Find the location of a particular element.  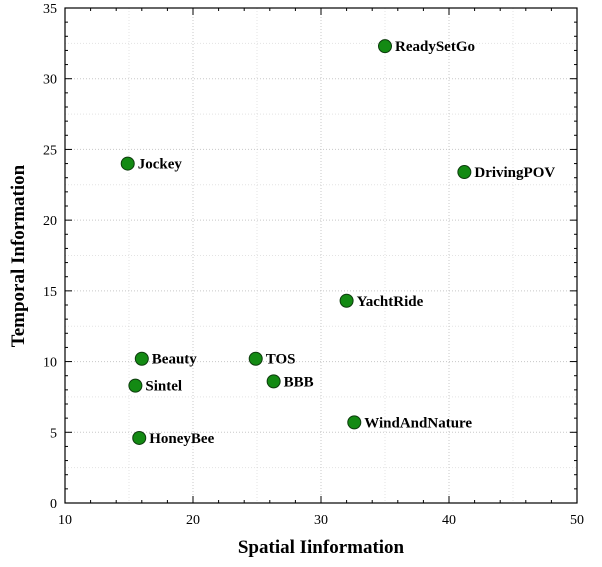

y-tick-label: 5 is located at coordinates (53, 433).